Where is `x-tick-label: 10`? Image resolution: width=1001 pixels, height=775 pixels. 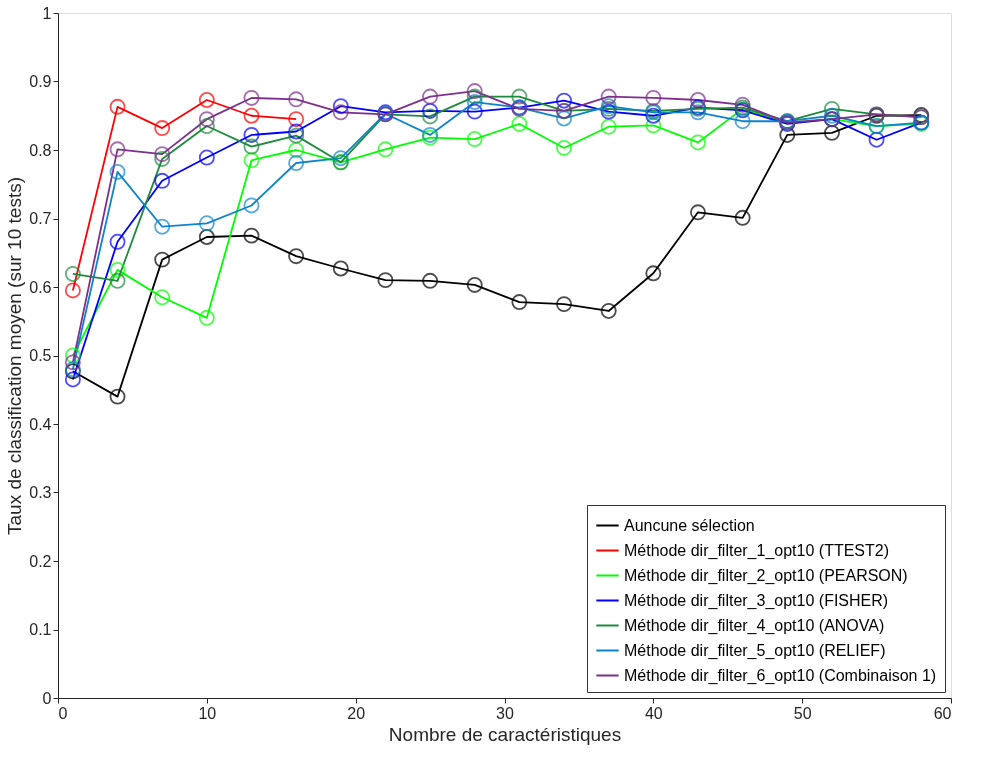 x-tick-label: 10 is located at coordinates (207, 713).